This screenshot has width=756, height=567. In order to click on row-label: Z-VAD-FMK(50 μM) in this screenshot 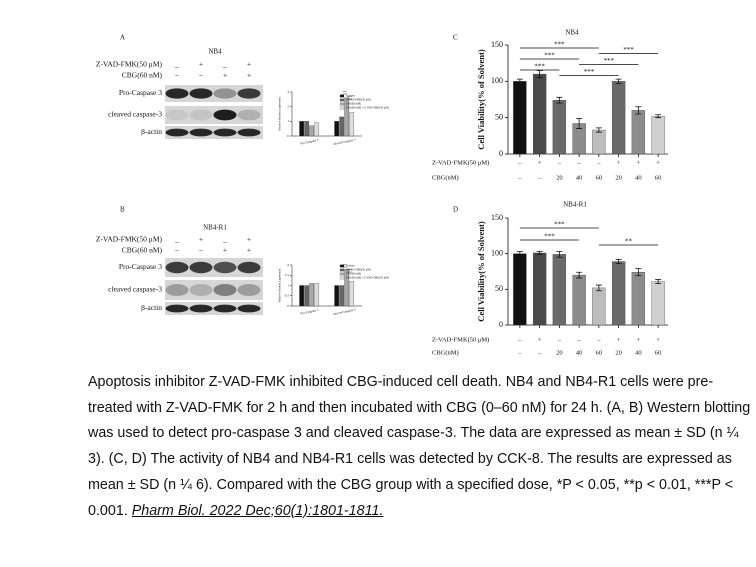, I will do `click(460, 162)`.